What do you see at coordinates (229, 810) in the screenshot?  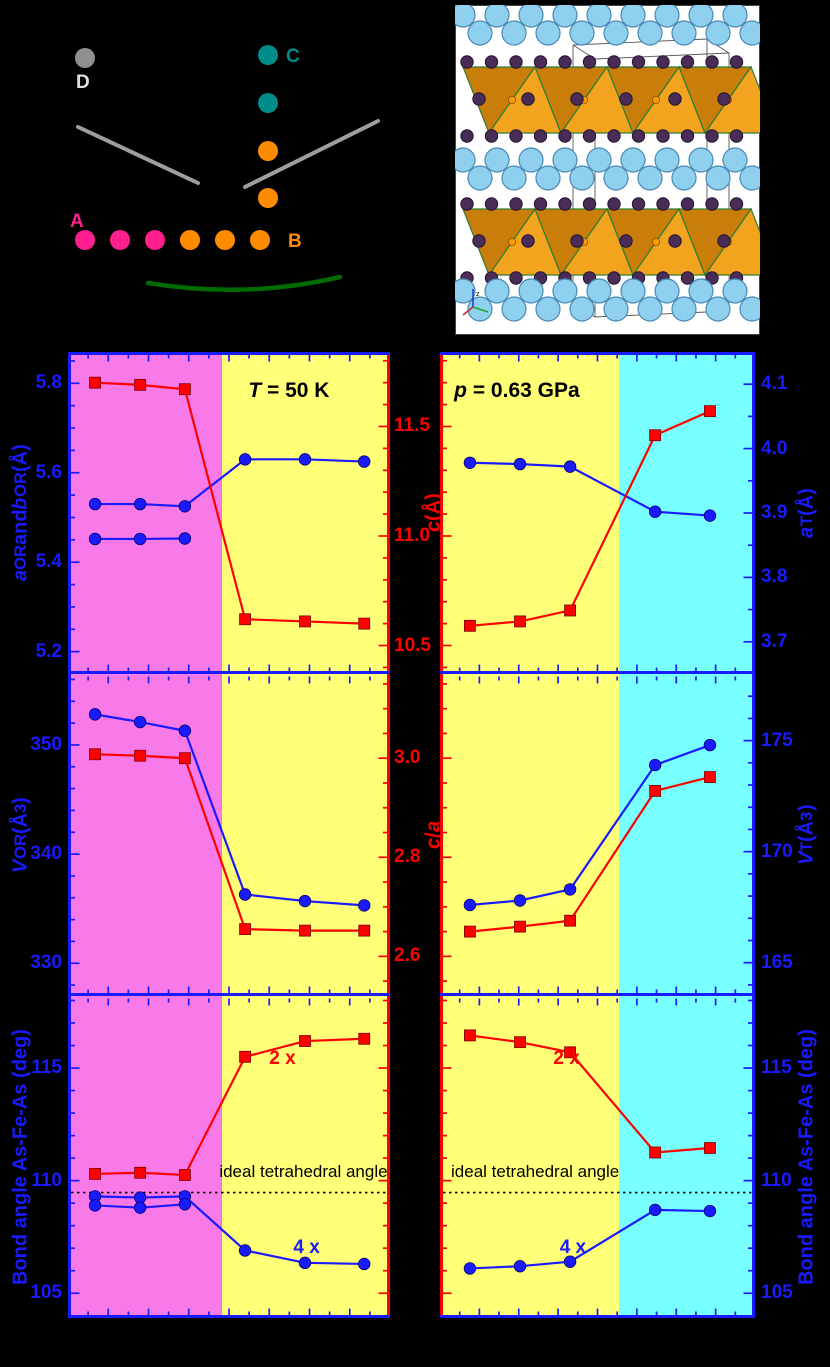 I see `V-OR-line` at bounding box center [229, 810].